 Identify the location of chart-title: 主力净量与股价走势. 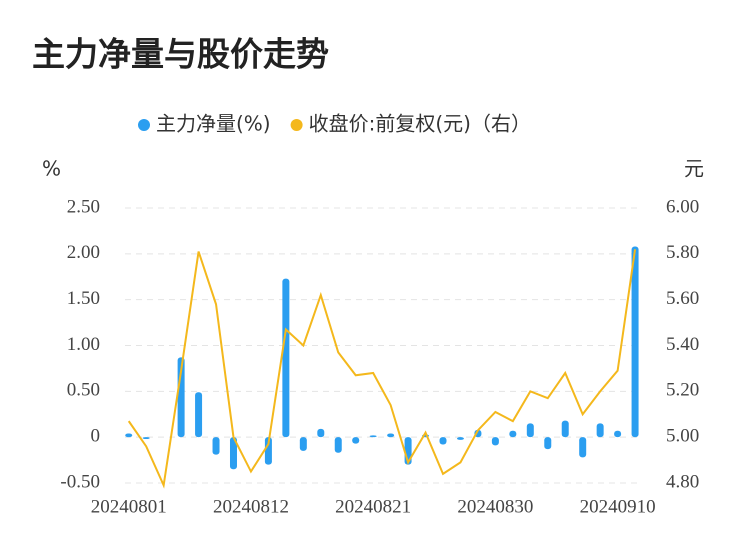
(180, 54).